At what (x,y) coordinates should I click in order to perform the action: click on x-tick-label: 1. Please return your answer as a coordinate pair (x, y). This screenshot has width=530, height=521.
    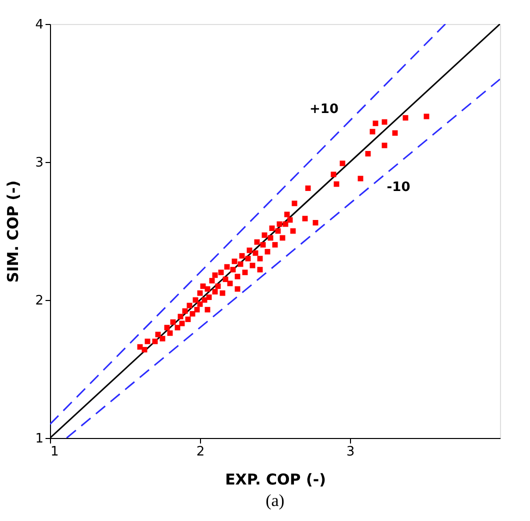
    Looking at the image, I should click on (54, 452).